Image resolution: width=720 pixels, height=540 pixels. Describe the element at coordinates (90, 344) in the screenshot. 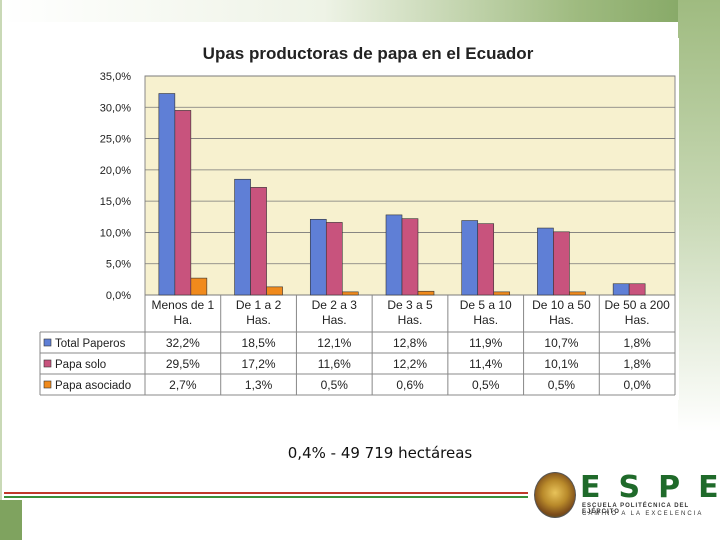

I see `legend-label: Total Paperos` at that location.